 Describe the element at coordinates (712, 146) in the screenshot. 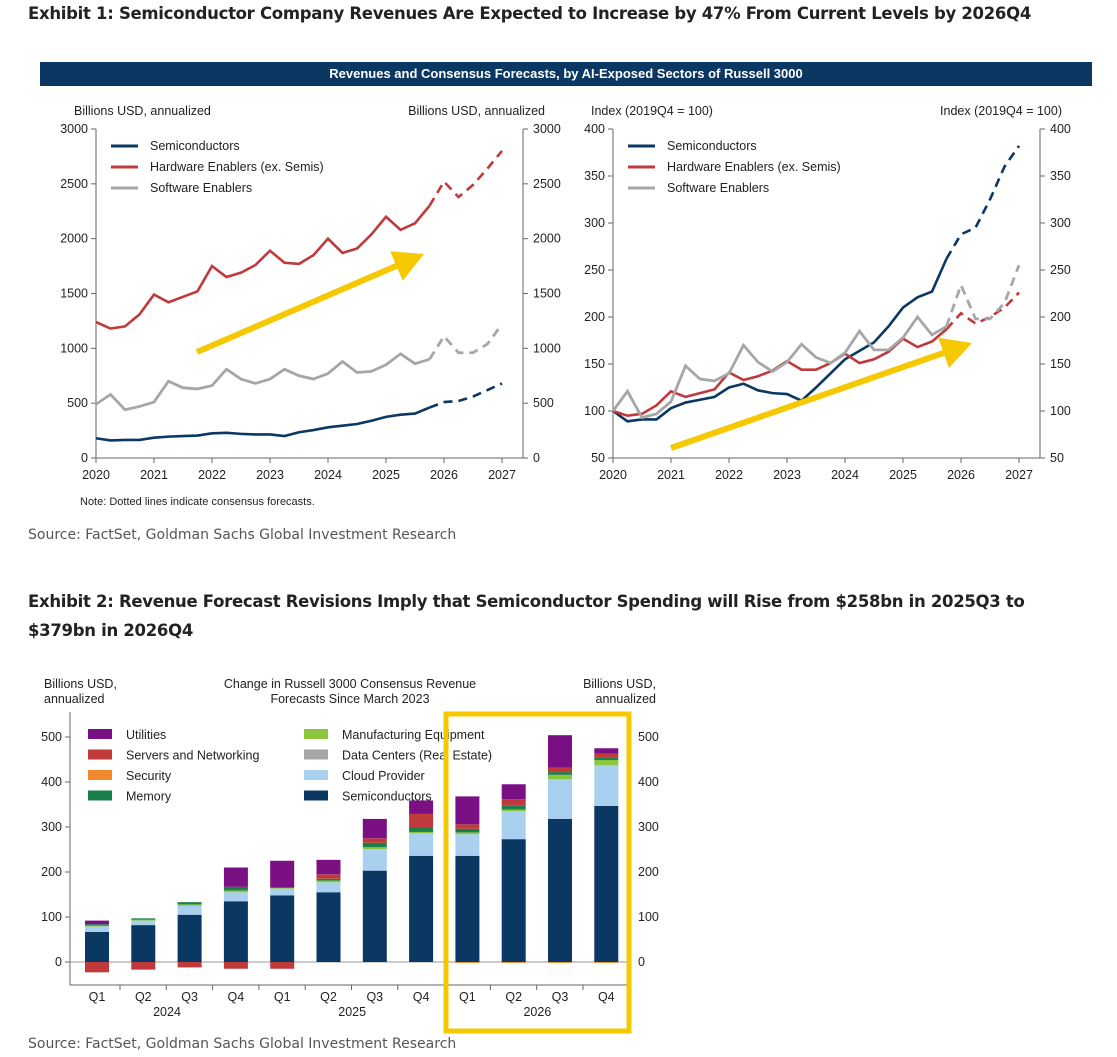

I see `legend-label: Semiconductors` at that location.